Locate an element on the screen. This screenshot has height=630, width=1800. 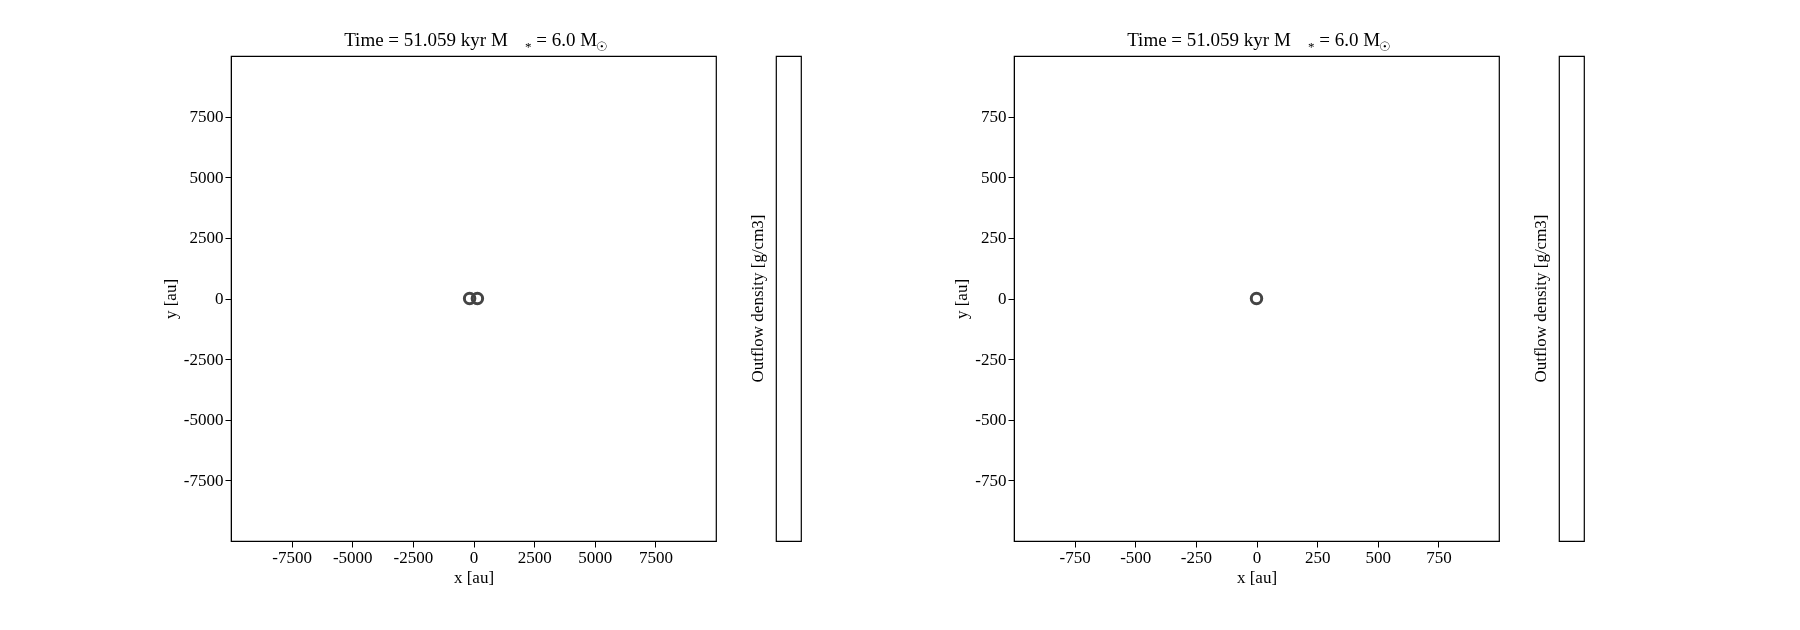
y-tick-label: 2500 is located at coordinates (206, 238).